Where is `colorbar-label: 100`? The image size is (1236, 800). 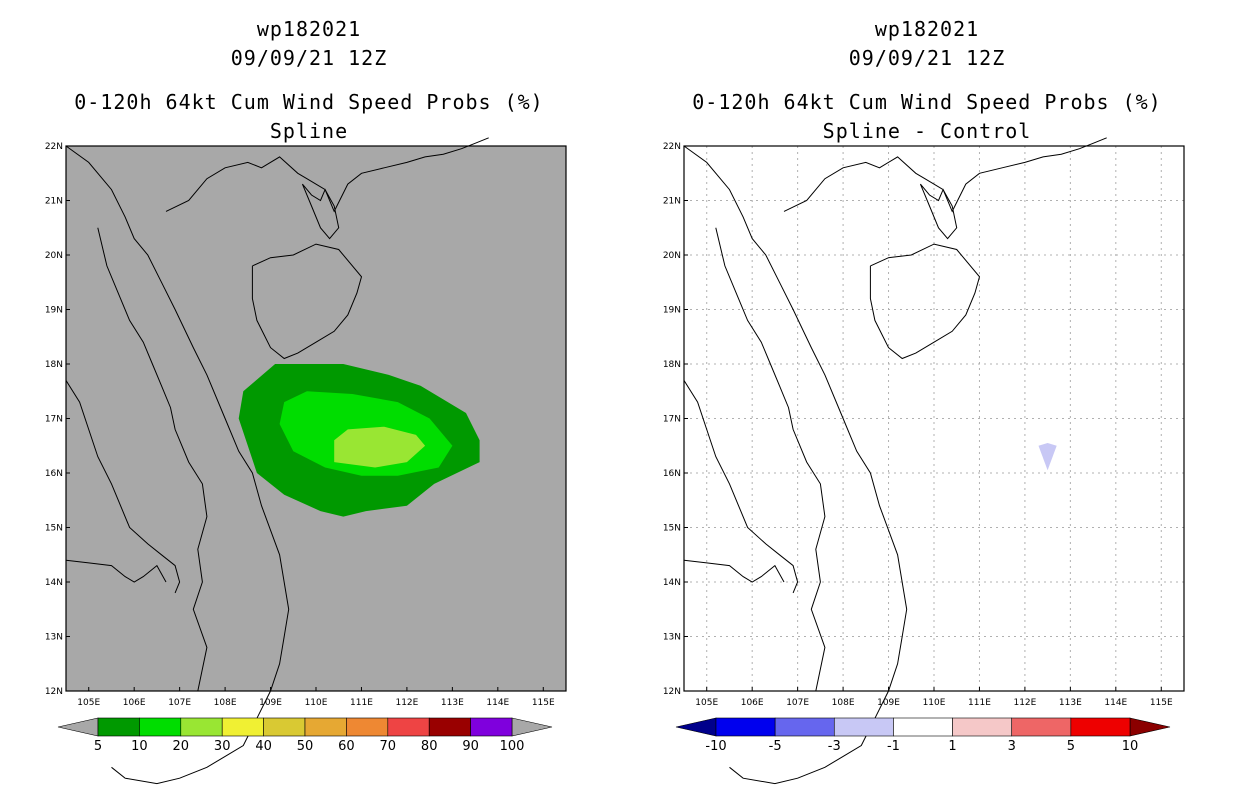
colorbar-label: 100 is located at coordinates (512, 746).